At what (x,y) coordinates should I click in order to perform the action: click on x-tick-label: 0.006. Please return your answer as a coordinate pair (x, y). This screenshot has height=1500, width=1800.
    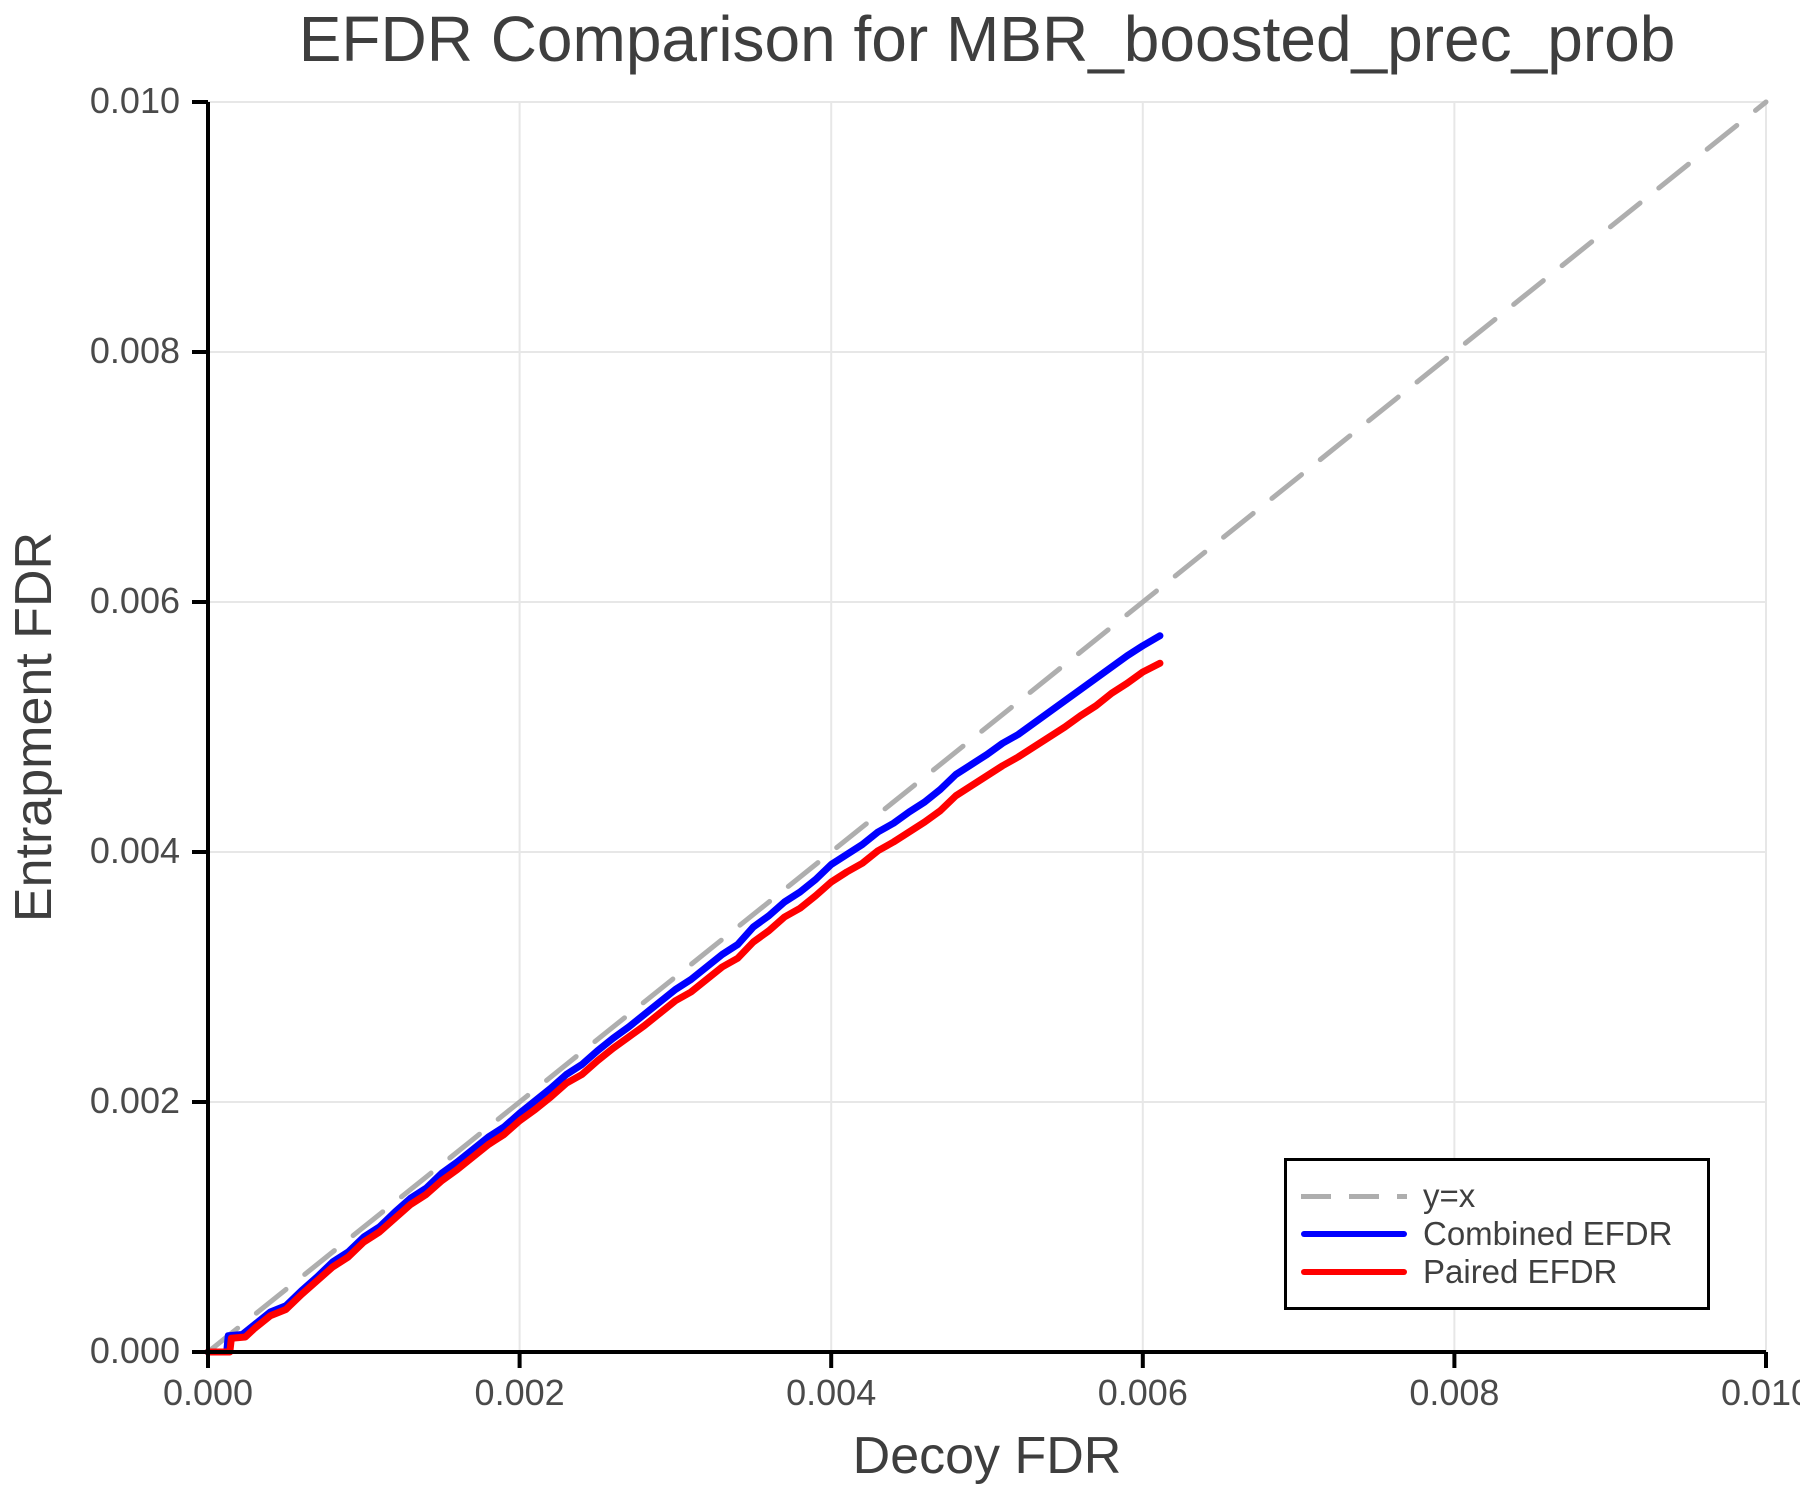
    Looking at the image, I should click on (1142, 1392).